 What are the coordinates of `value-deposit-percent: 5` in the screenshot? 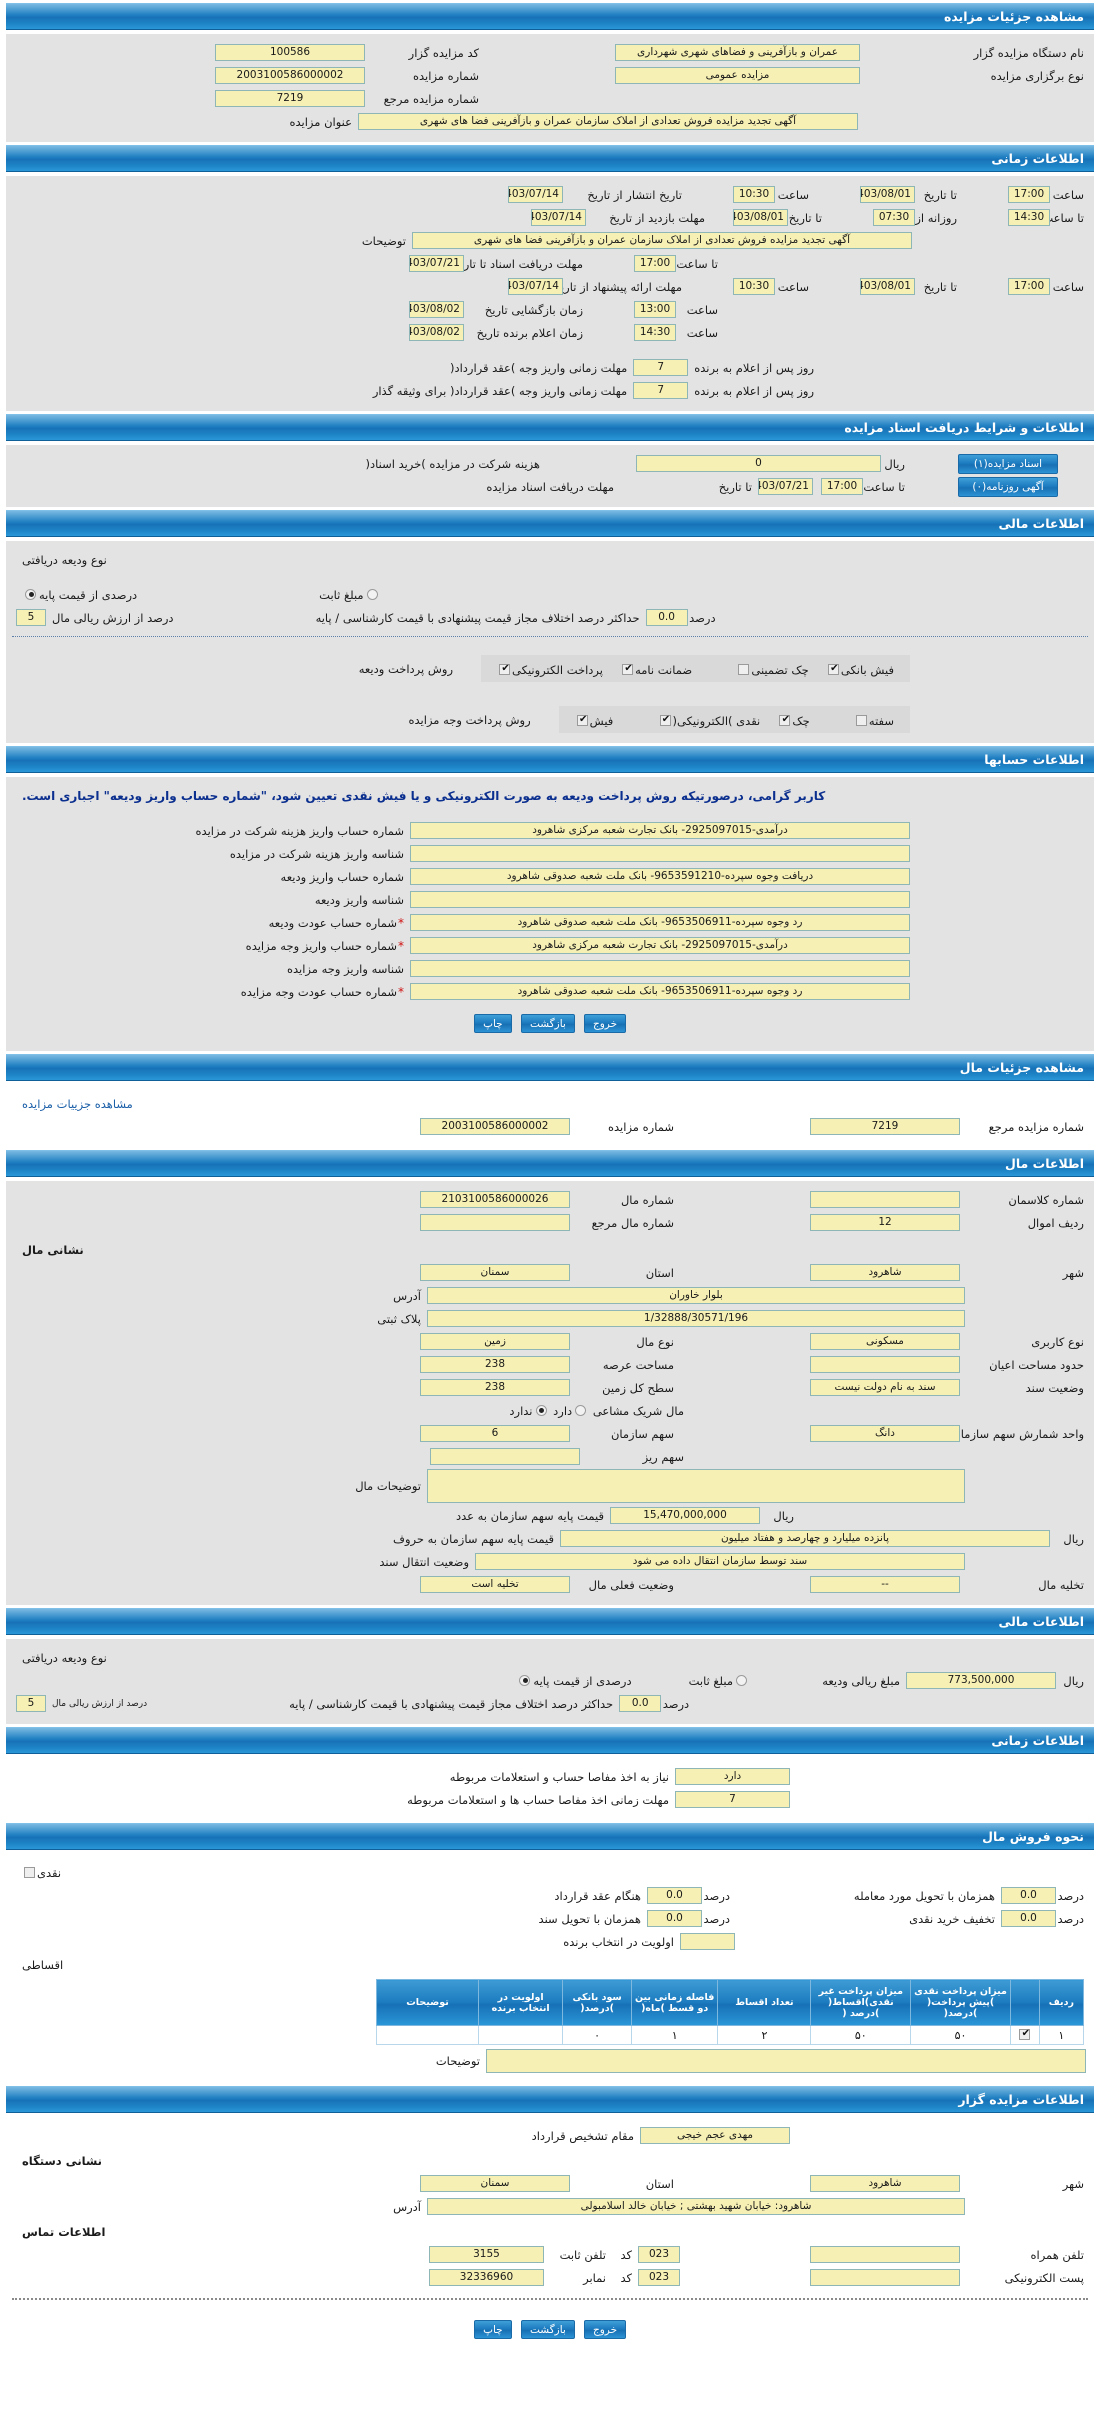 It's located at (31, 617).